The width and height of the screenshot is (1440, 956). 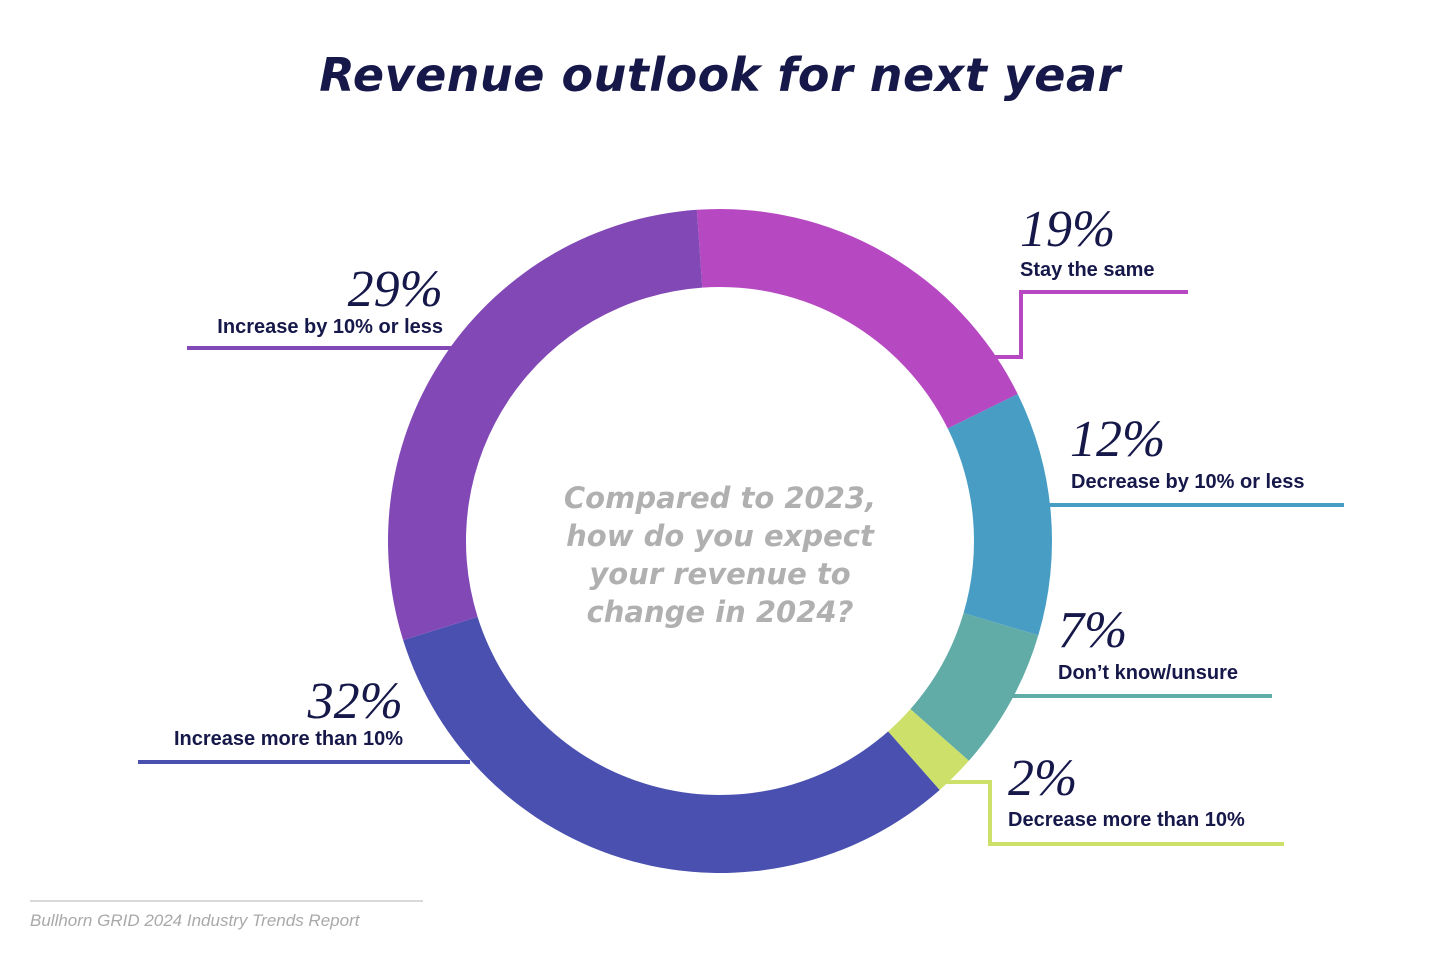 What do you see at coordinates (330, 327) in the screenshot?
I see `category-label-increase-by-10-or-less: Increase by 10% or less` at bounding box center [330, 327].